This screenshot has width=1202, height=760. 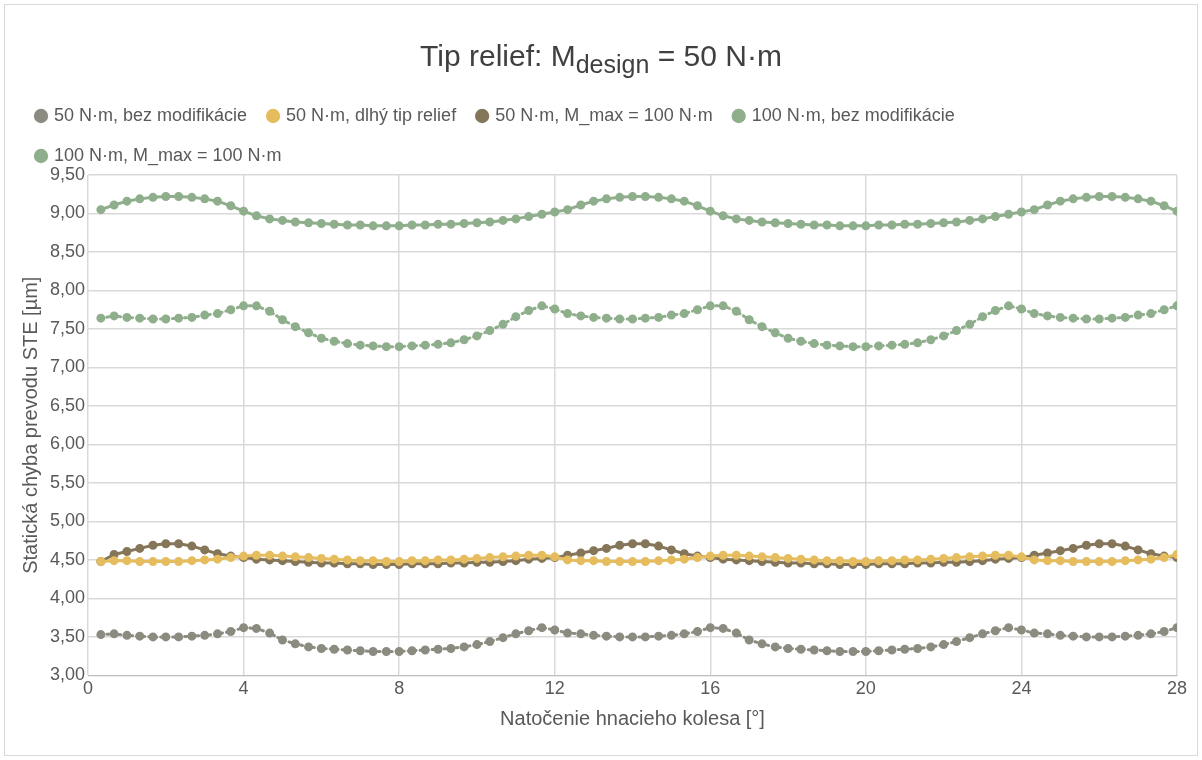 What do you see at coordinates (67, 520) in the screenshot?
I see `y-tick-label: 5,00` at bounding box center [67, 520].